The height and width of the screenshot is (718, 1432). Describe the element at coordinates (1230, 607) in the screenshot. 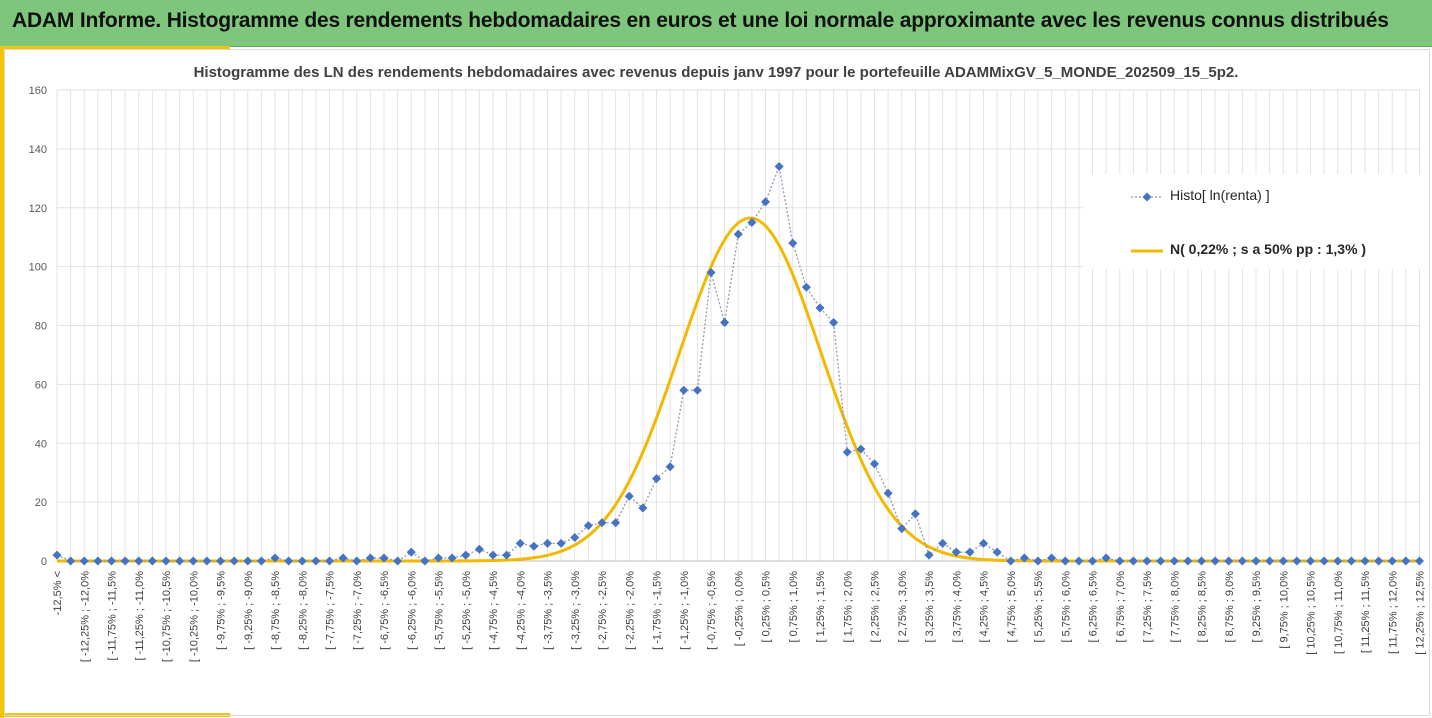

I see `x-tick-label: [ 8,75% ; 9,0%` at that location.